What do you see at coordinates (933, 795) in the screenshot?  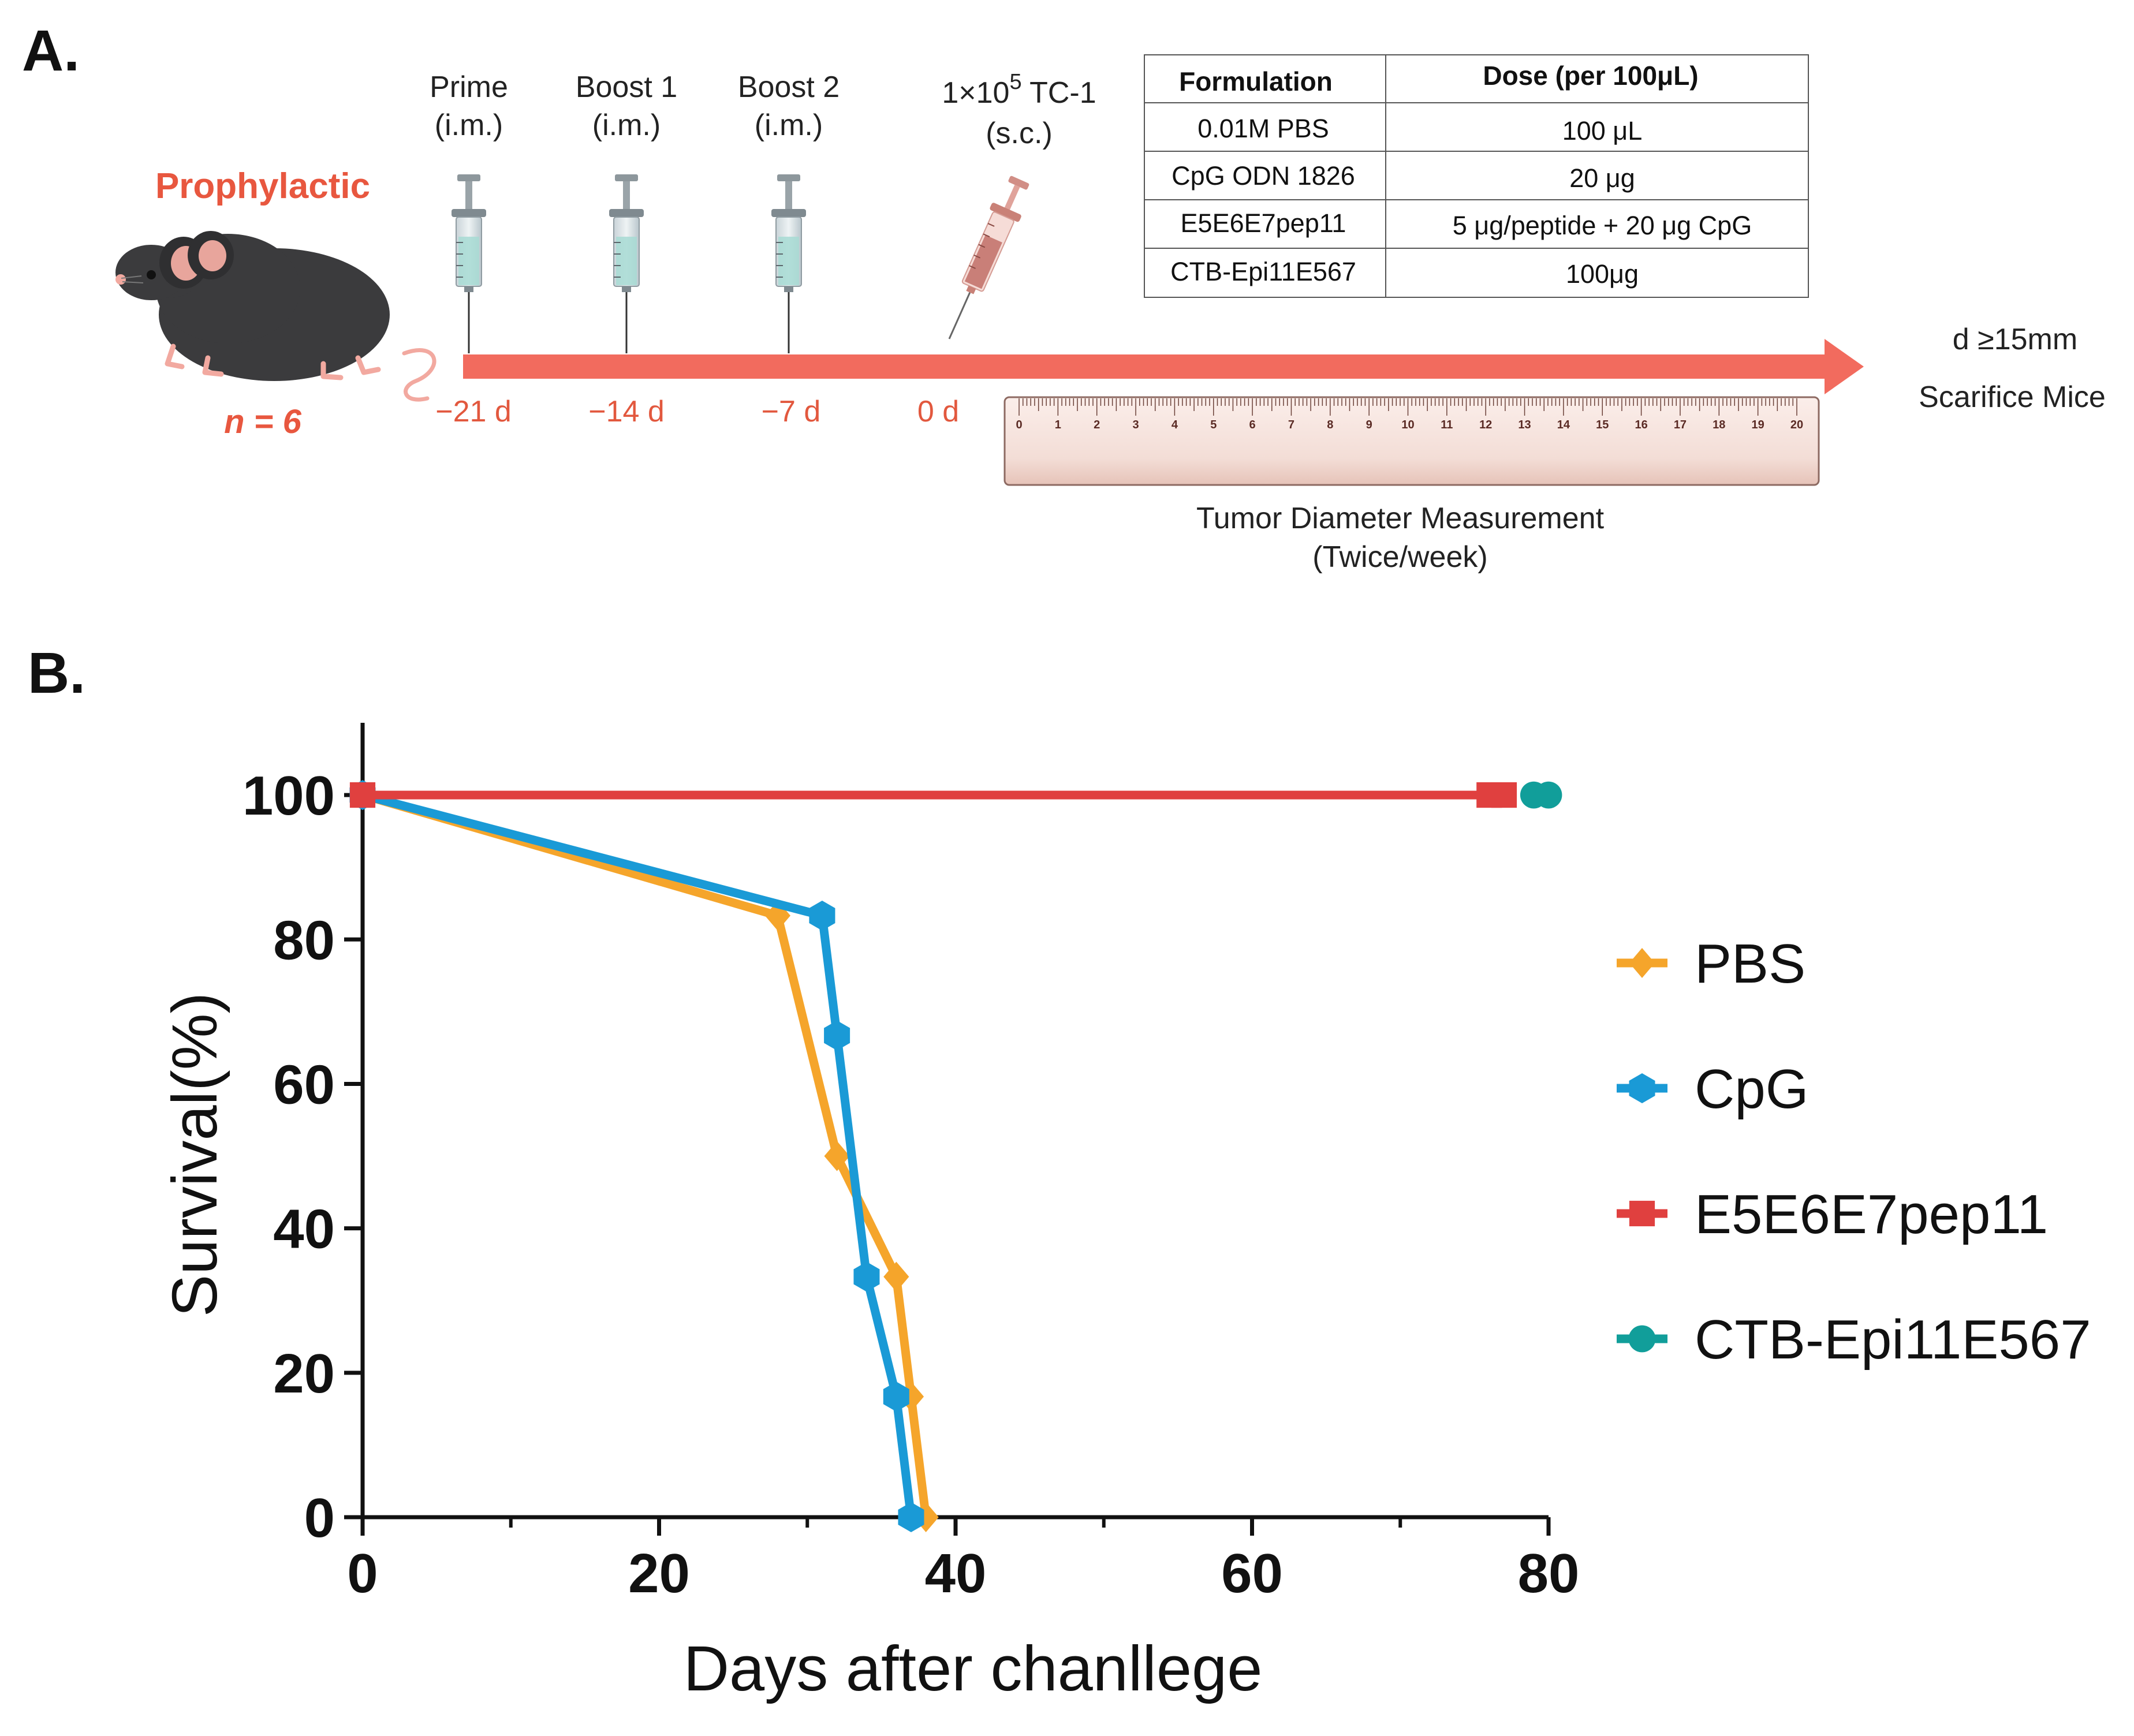 I see `series-e5e6e7pep11` at bounding box center [933, 795].